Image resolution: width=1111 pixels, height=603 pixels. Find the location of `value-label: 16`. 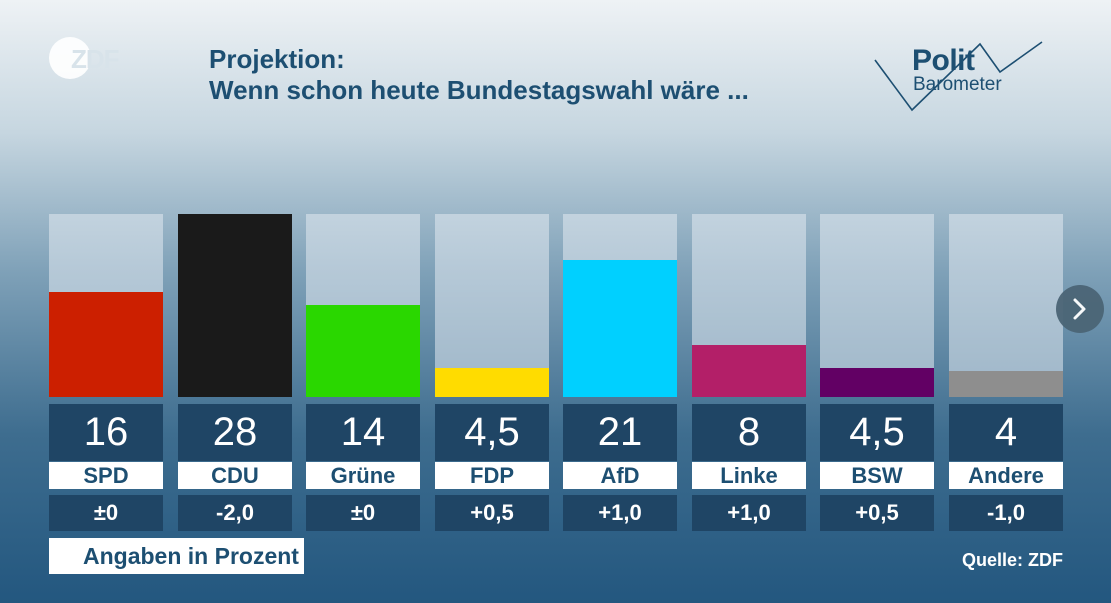

value-label: 16 is located at coordinates (106, 432).